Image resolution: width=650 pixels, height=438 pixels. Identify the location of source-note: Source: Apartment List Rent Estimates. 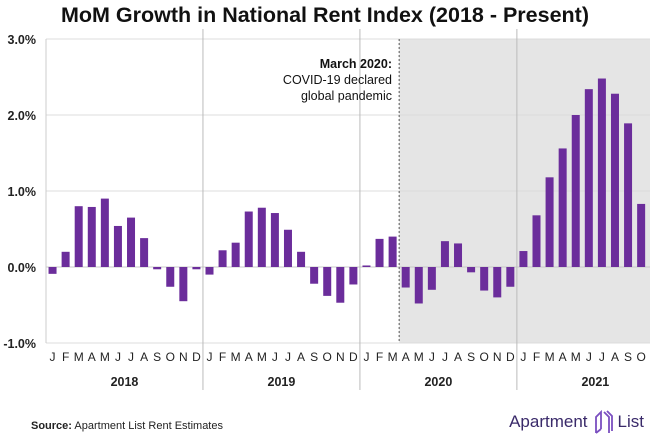
(127, 426).